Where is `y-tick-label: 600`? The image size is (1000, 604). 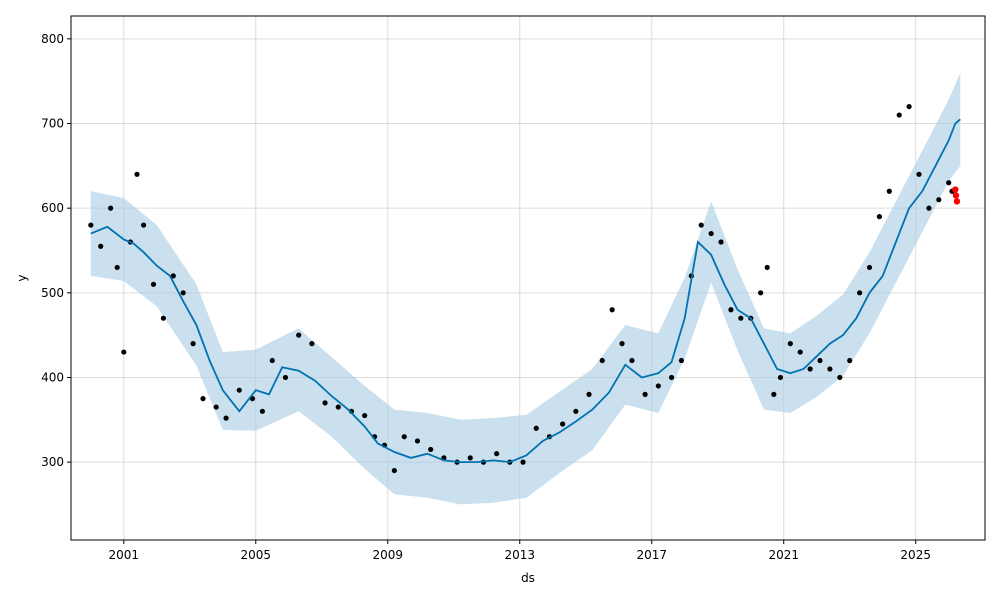 y-tick-label: 600 is located at coordinates (52, 208).